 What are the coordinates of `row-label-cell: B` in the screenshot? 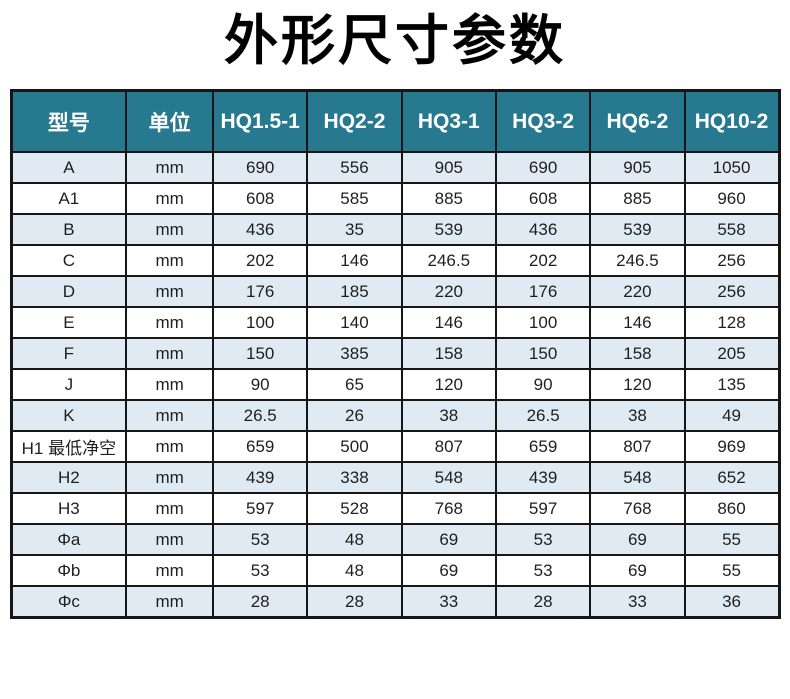 It's located at (68, 230).